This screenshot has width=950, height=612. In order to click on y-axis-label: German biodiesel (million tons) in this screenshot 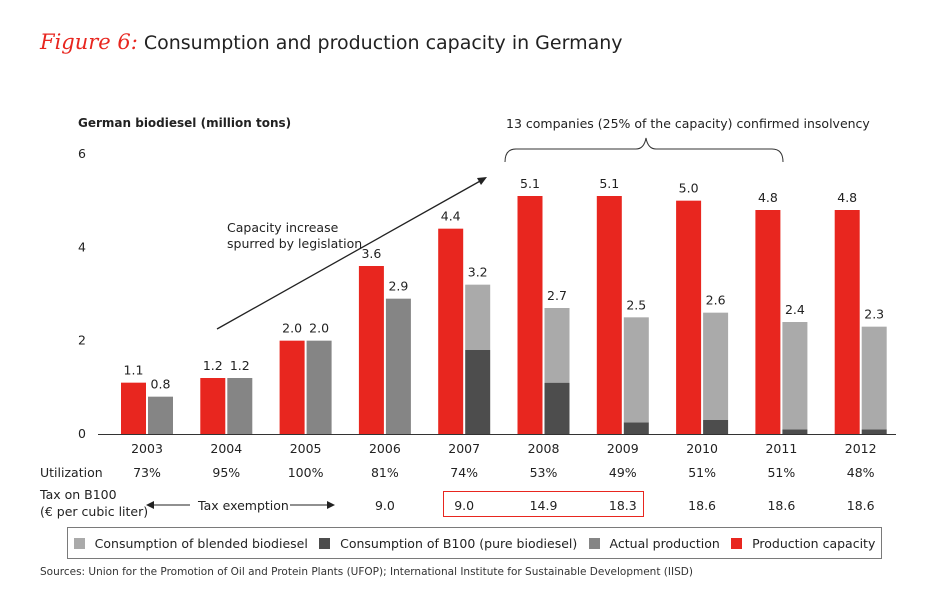, I will do `click(185, 123)`.